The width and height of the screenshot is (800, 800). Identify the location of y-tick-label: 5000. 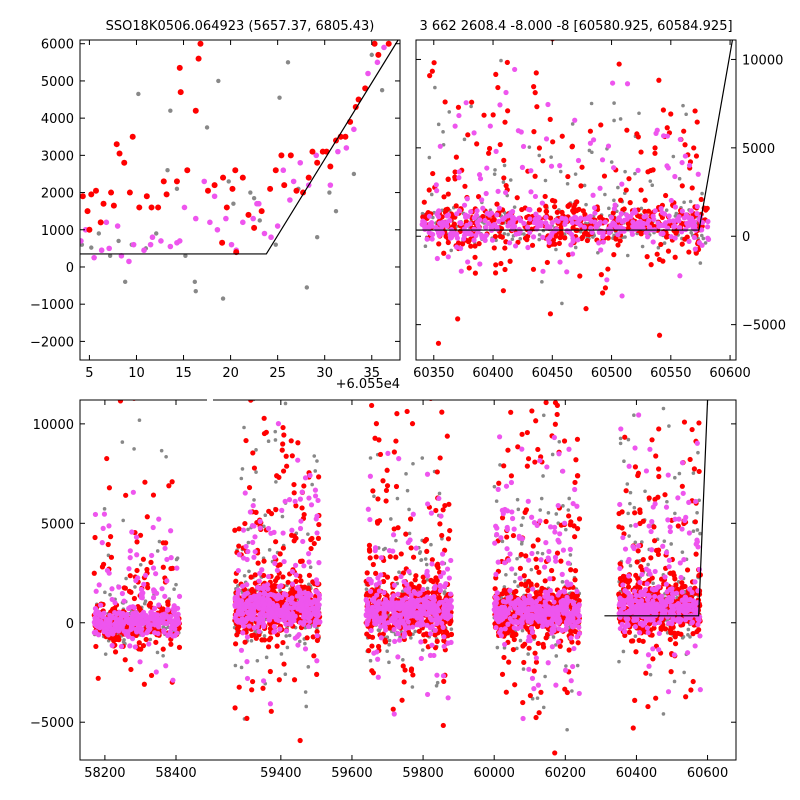
(758, 149).